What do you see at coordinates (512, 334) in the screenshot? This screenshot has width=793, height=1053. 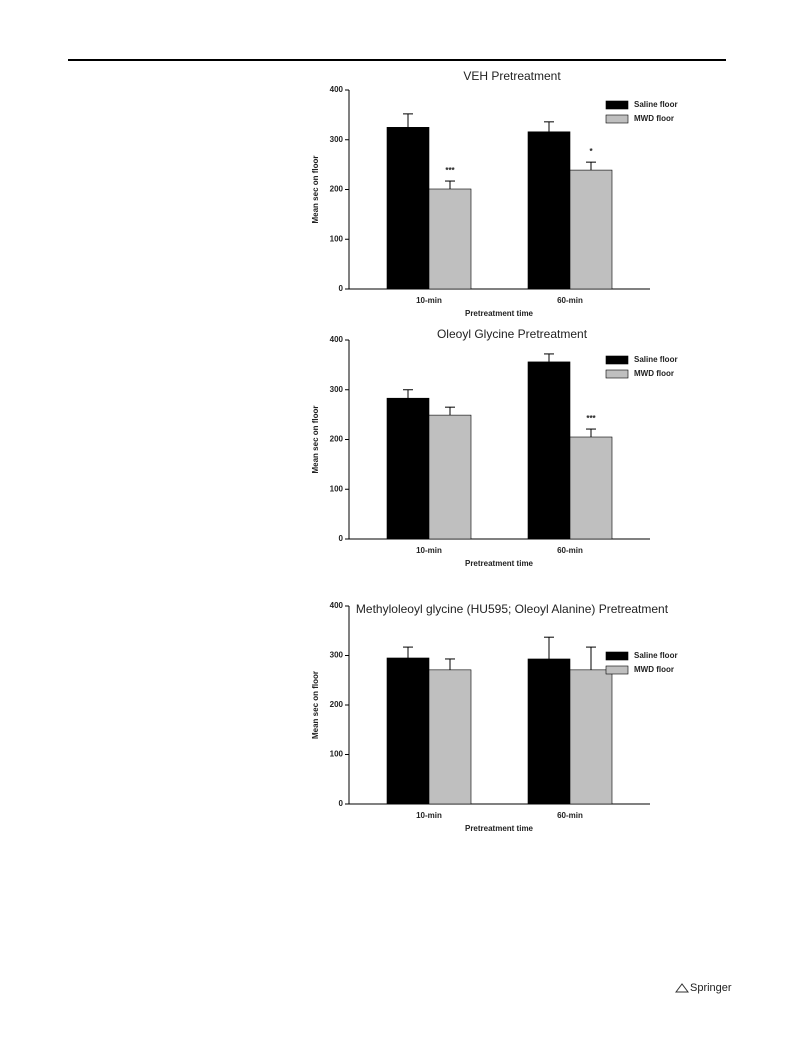 I see `chart-title: Oleoyl Glycine Pretreatment` at bounding box center [512, 334].